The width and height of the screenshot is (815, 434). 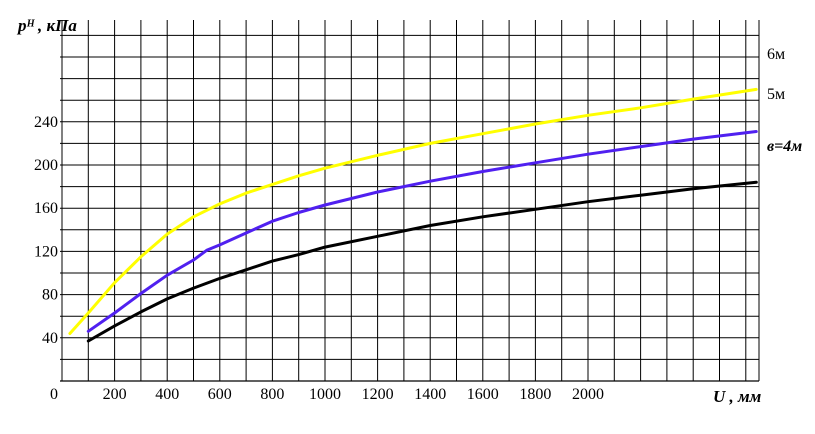 What do you see at coordinates (54, 394) in the screenshot?
I see `origin-label: 0` at bounding box center [54, 394].